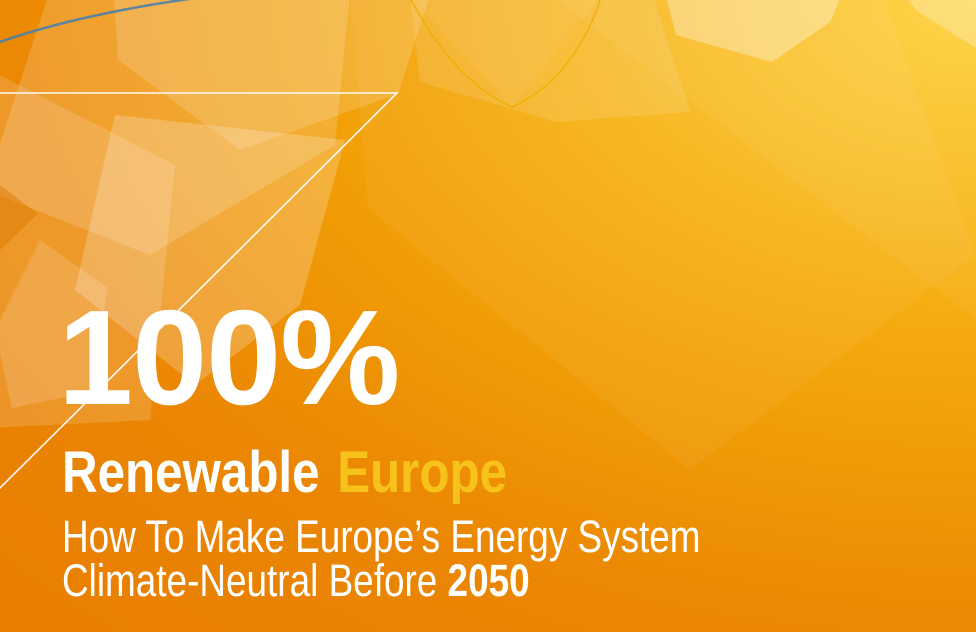  Describe the element at coordinates (229, 357) in the screenshot. I see `headline-percentage: 100%` at that location.